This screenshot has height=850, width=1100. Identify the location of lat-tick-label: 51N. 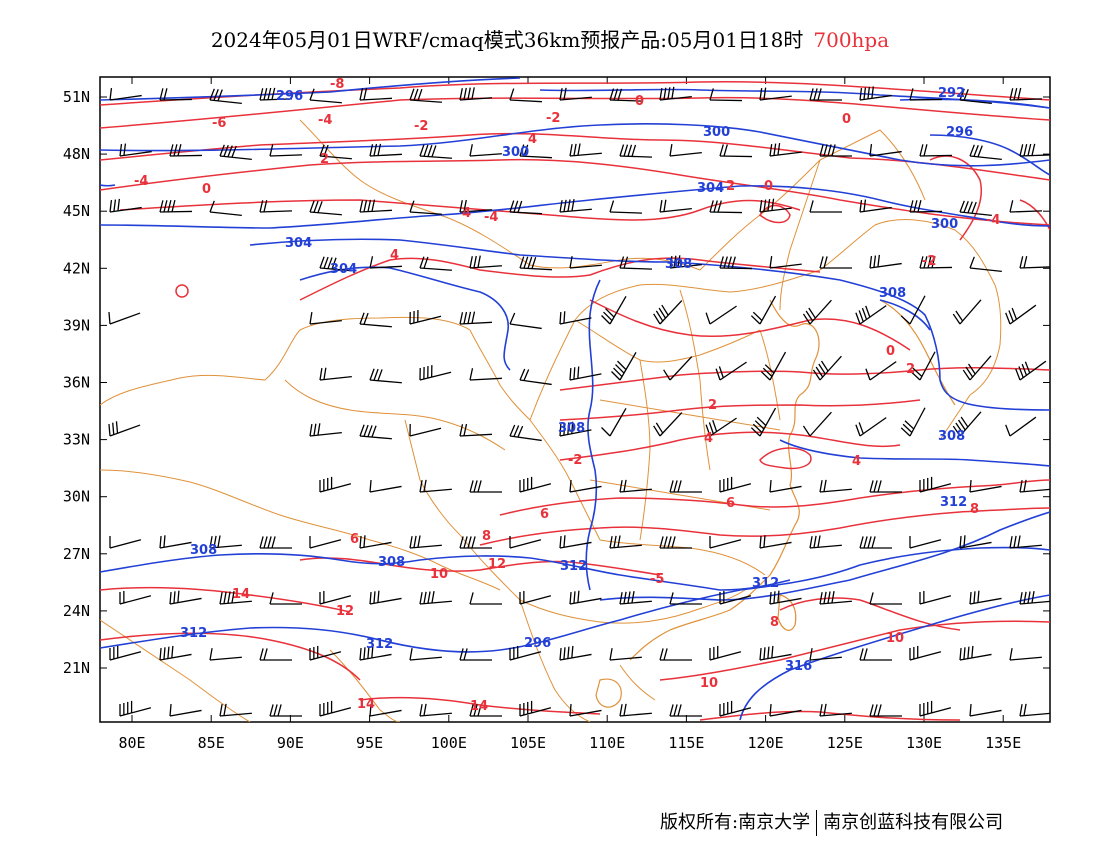
(76, 97).